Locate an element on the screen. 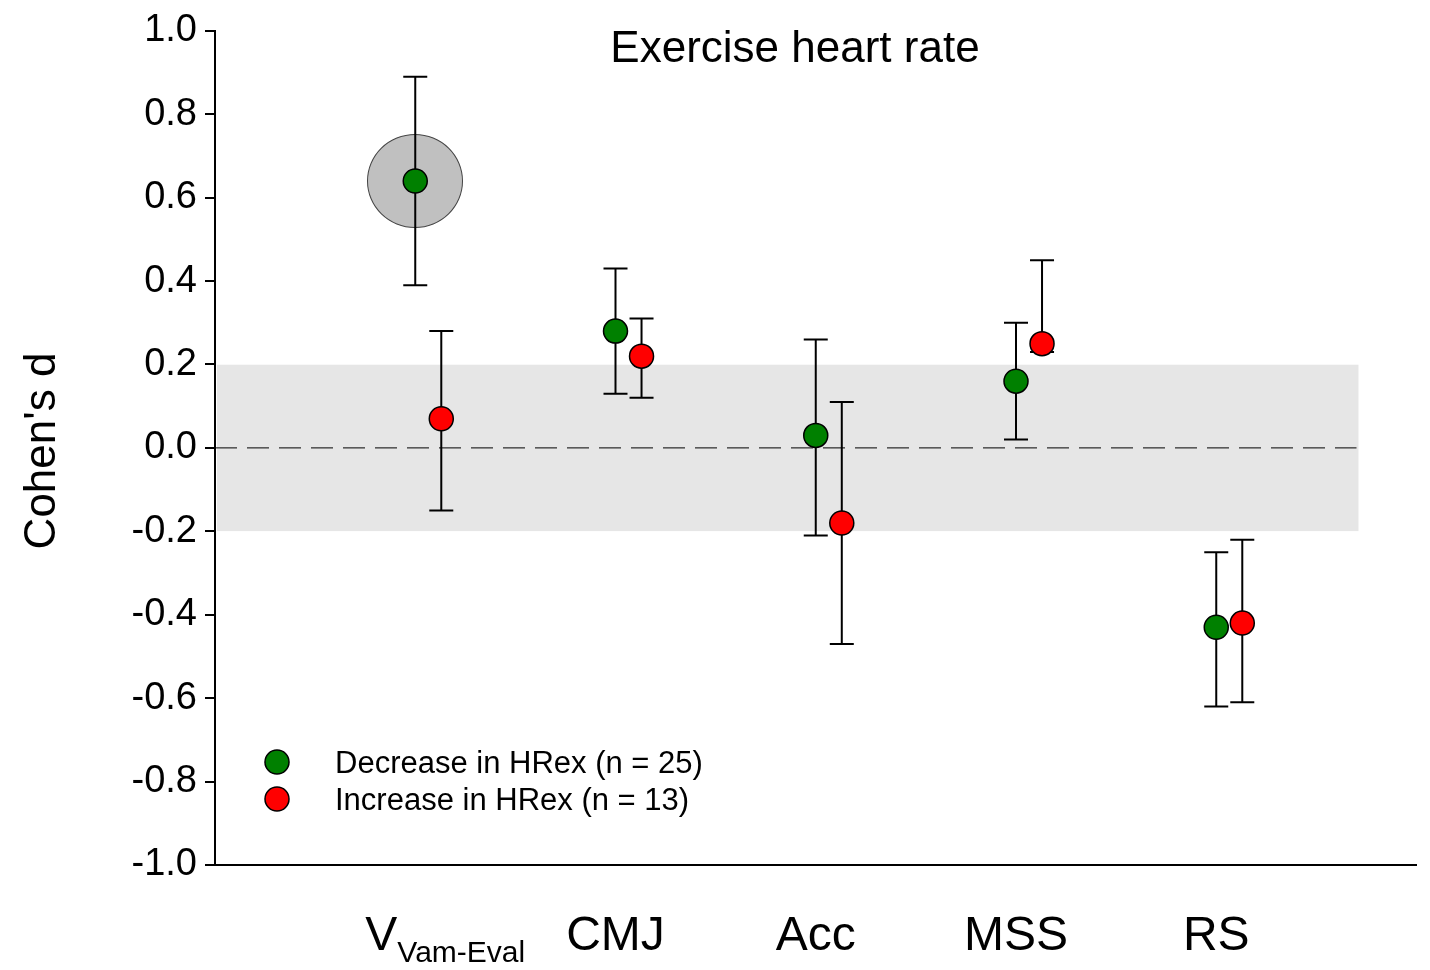 This screenshot has height=970, width=1430. y-tick-label: -0.2 is located at coordinates (164, 528).